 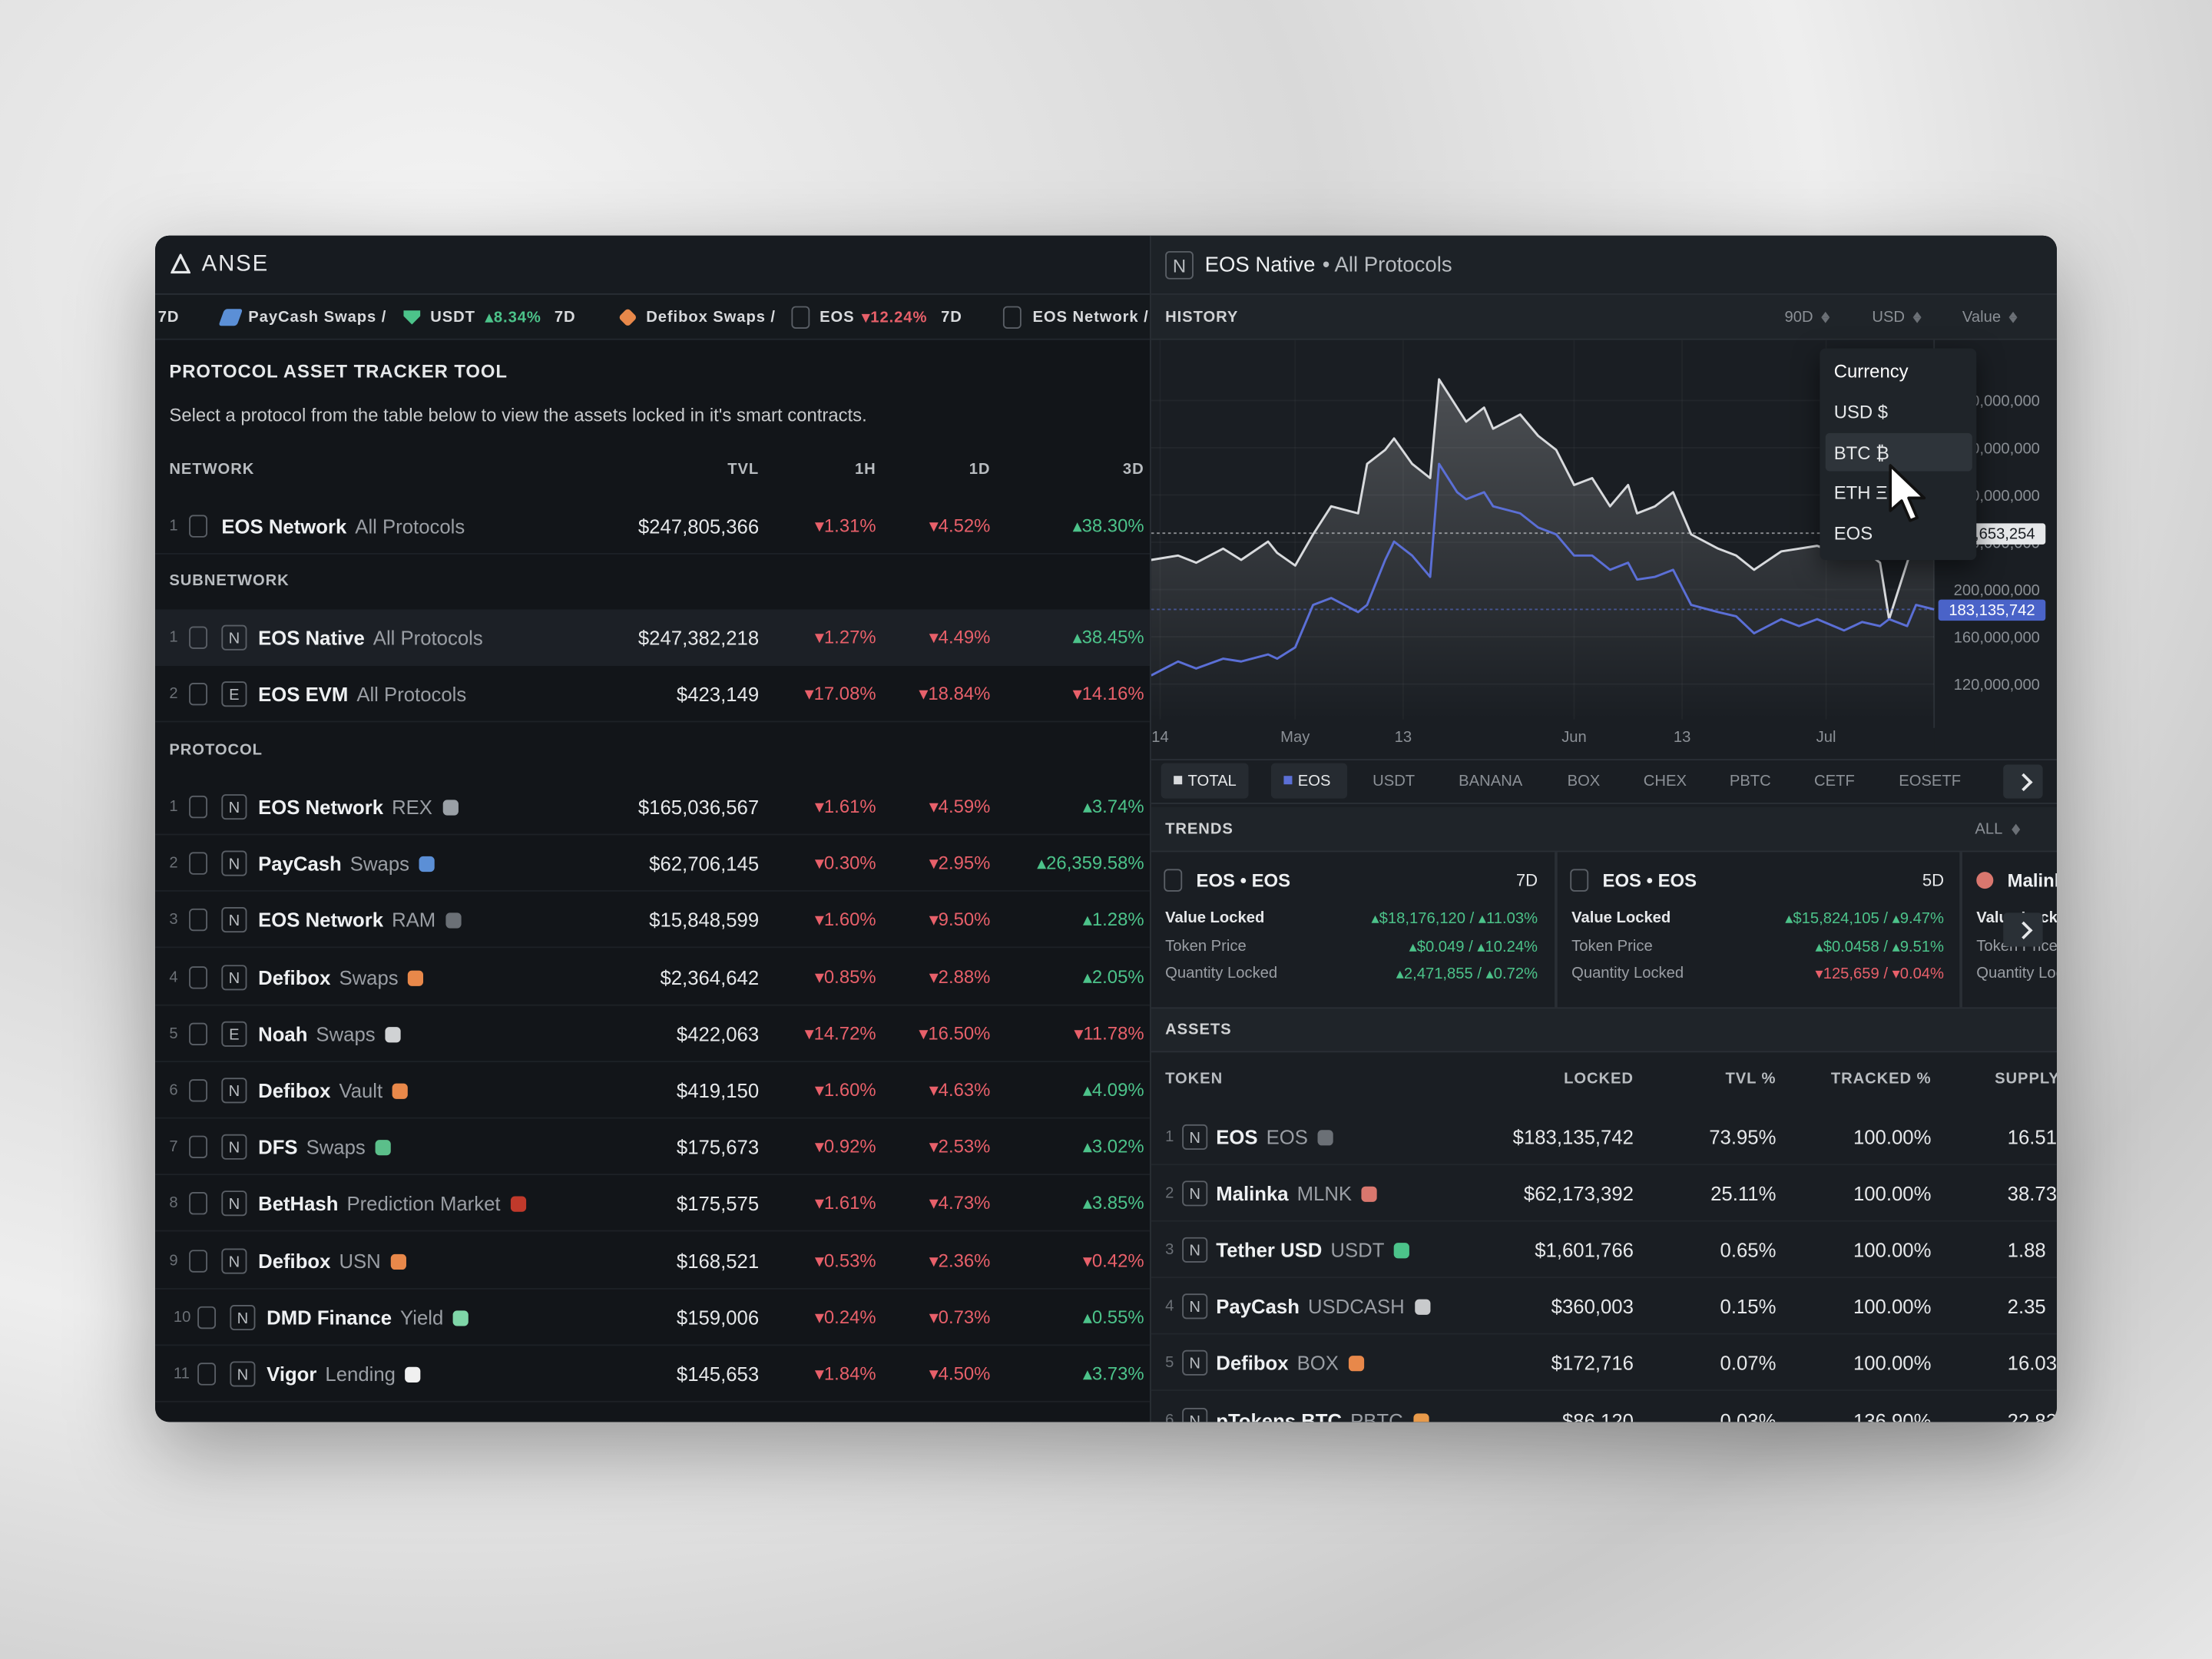 I want to click on change: ▾0.24%, so click(x=845, y=1317).